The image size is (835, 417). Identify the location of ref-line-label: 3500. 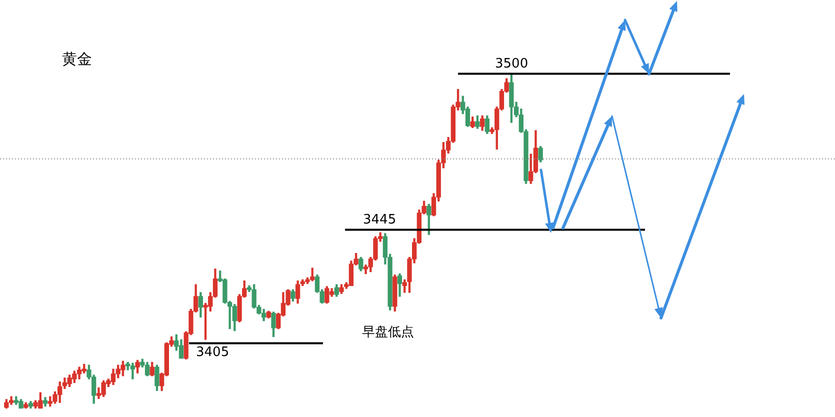
(511, 64).